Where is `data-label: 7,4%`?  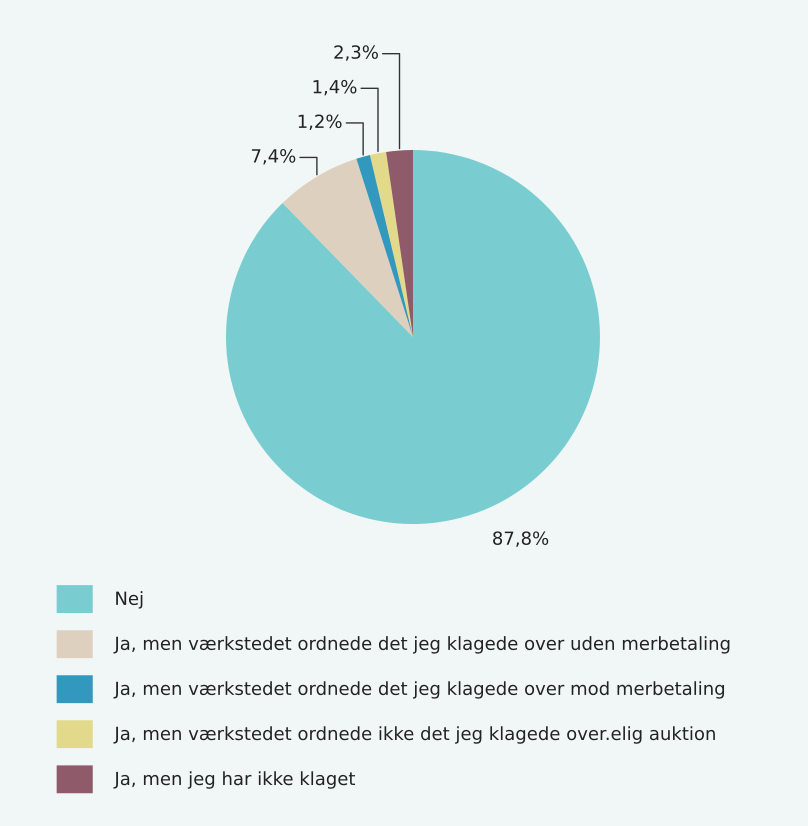 data-label: 7,4% is located at coordinates (274, 157).